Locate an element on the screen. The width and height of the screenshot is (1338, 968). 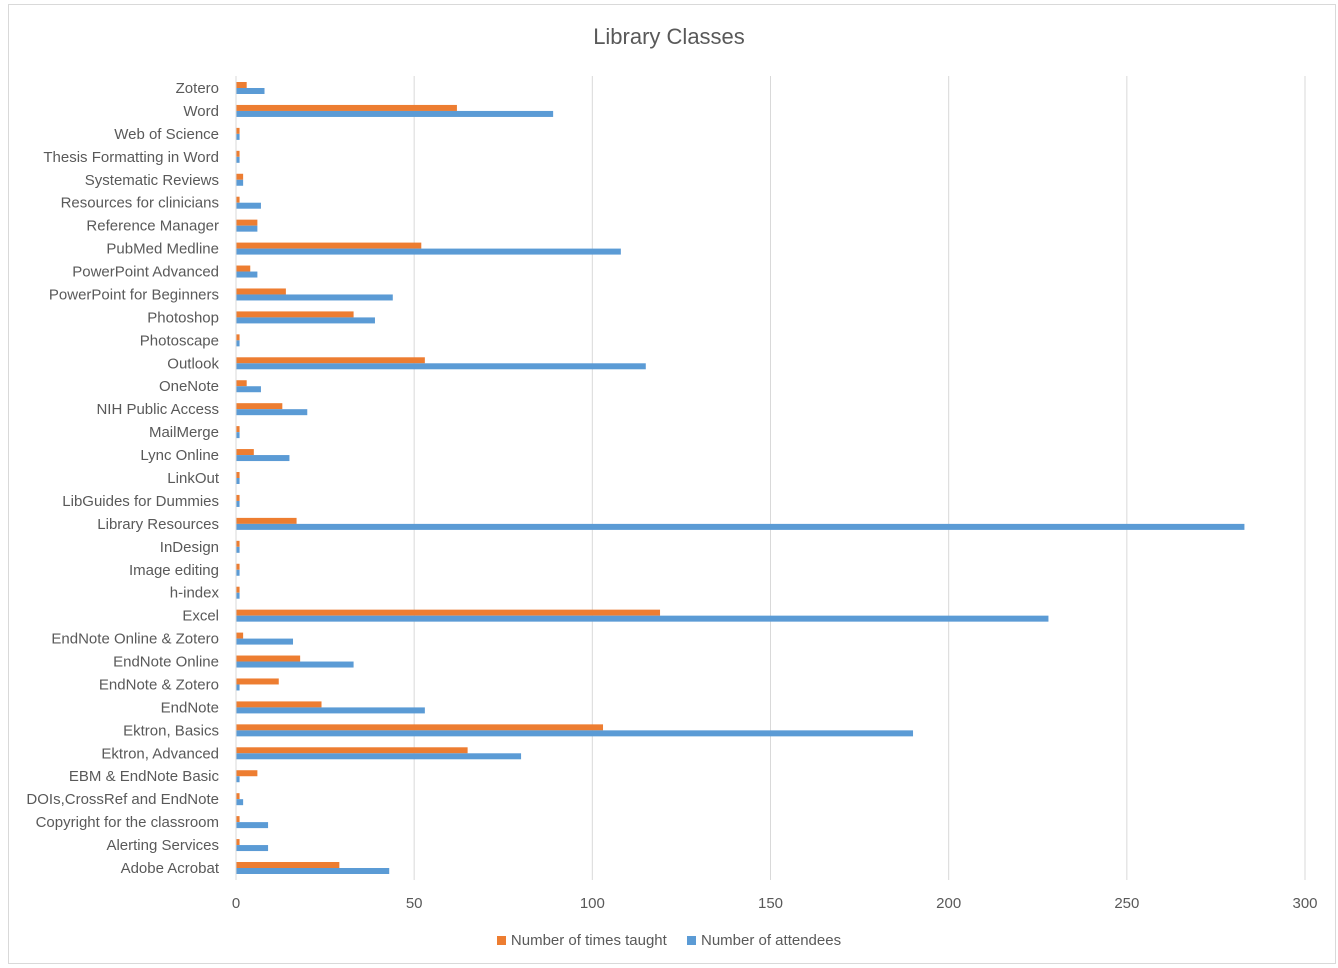
category-label: EndNote Online is located at coordinates (166, 662).